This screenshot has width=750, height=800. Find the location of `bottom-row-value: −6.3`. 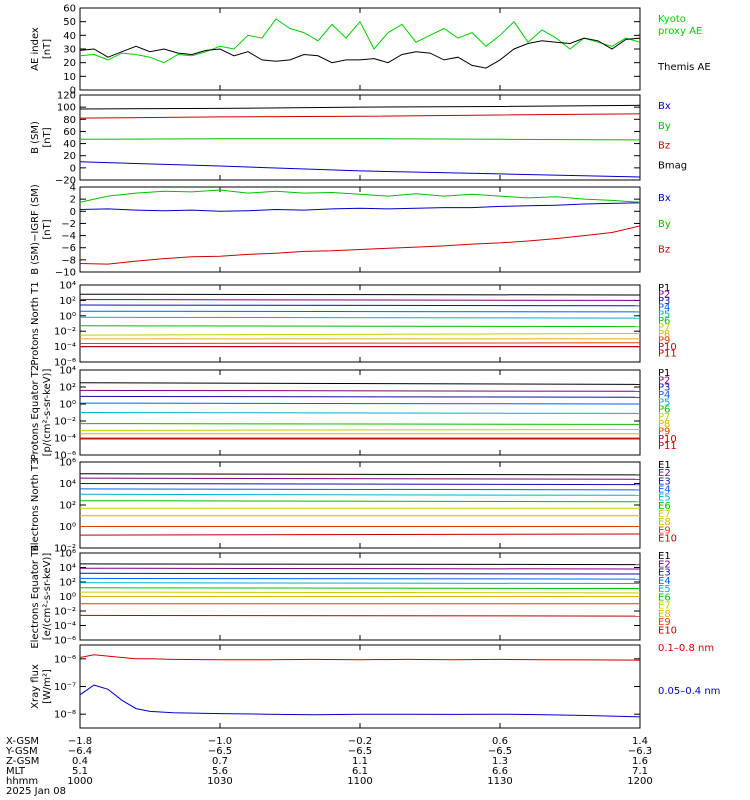

bottom-row-value: −6.3 is located at coordinates (640, 751).